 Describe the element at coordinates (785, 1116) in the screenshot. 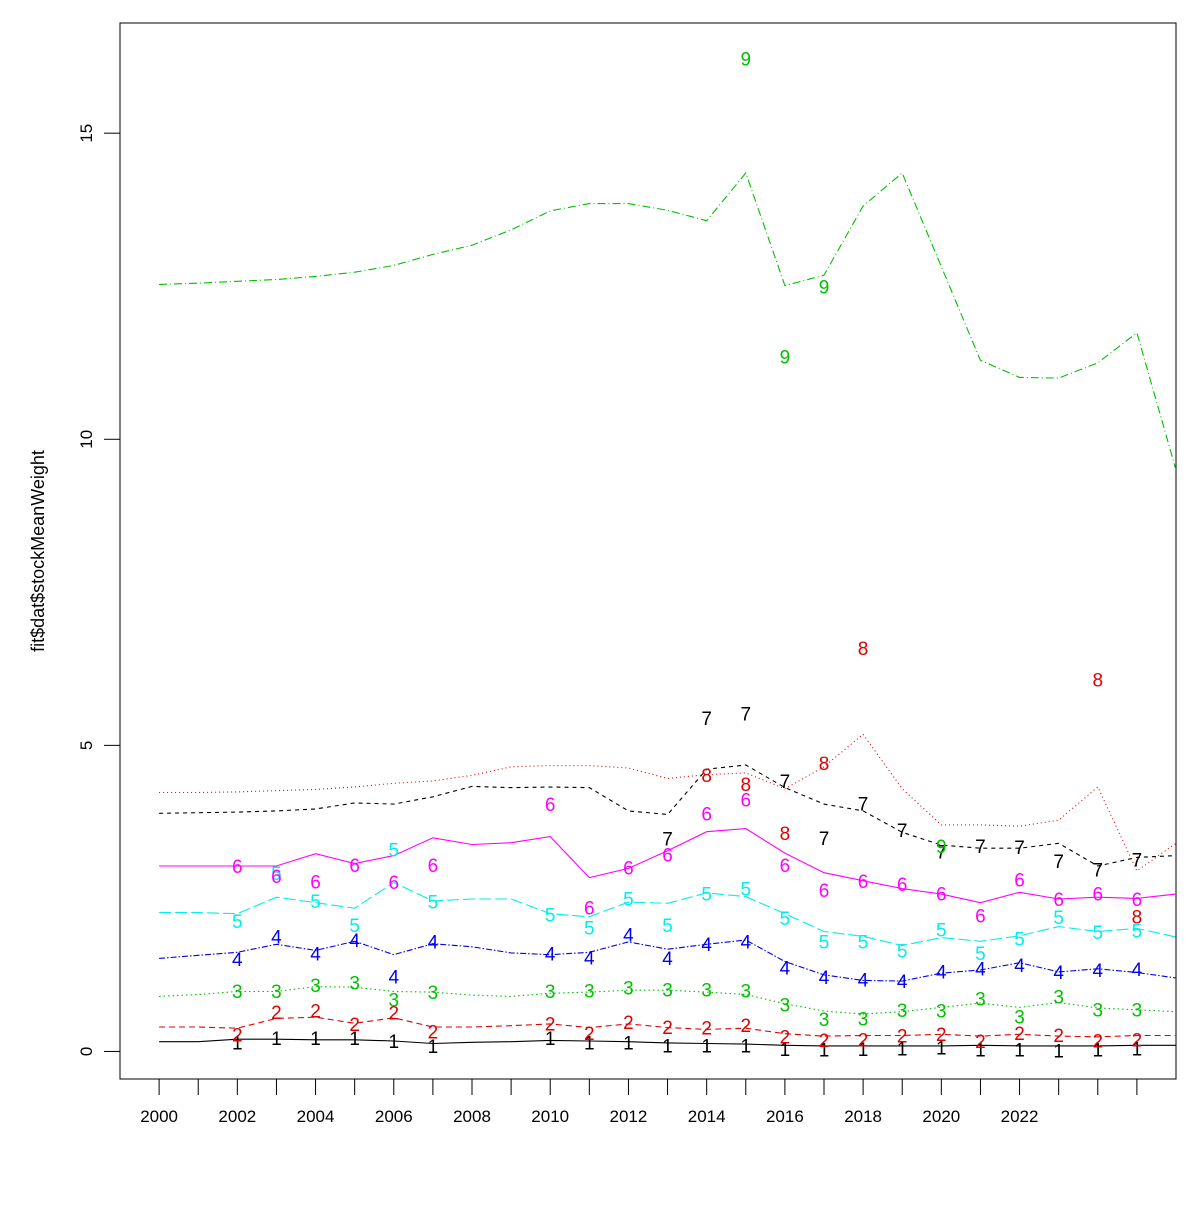

I see `x-tick-label: 2016` at that location.